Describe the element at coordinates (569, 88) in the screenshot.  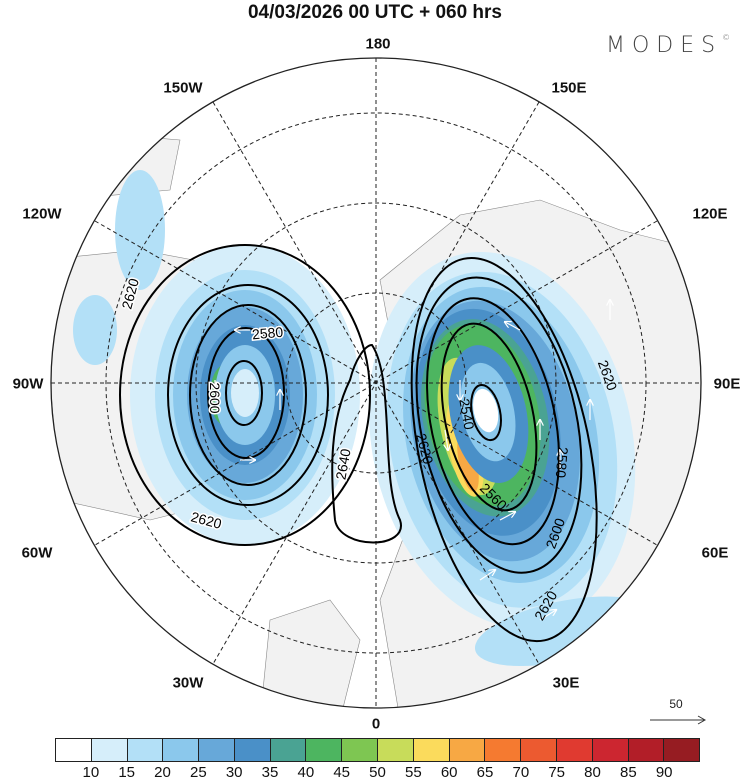
I see `lon-label-150e: 150E` at that location.